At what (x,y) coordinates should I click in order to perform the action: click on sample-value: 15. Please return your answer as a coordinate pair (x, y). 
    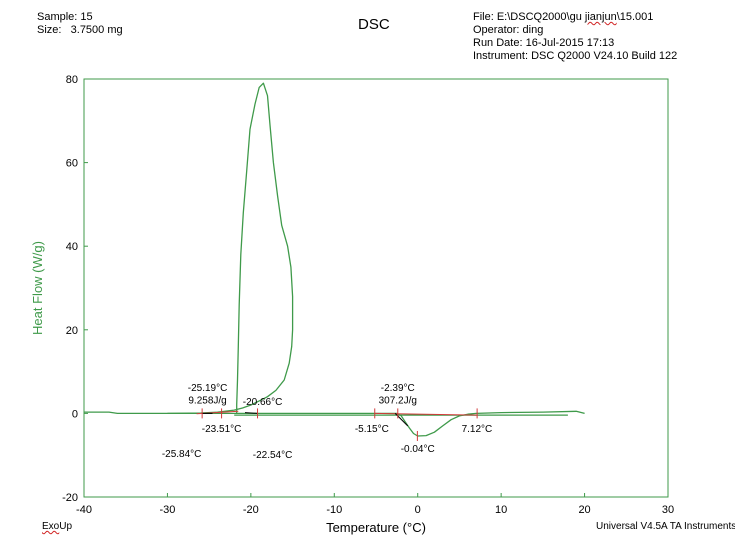
    Looking at the image, I should click on (86, 17).